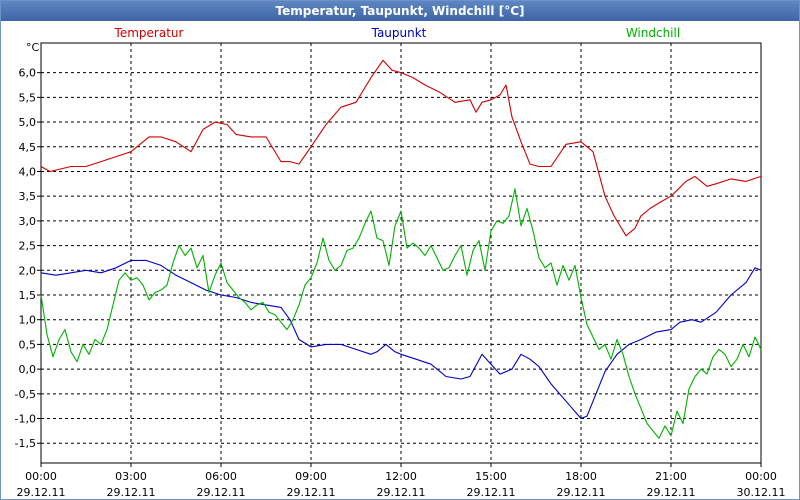  I want to click on y-tick-label: 4,0, so click(28, 171).